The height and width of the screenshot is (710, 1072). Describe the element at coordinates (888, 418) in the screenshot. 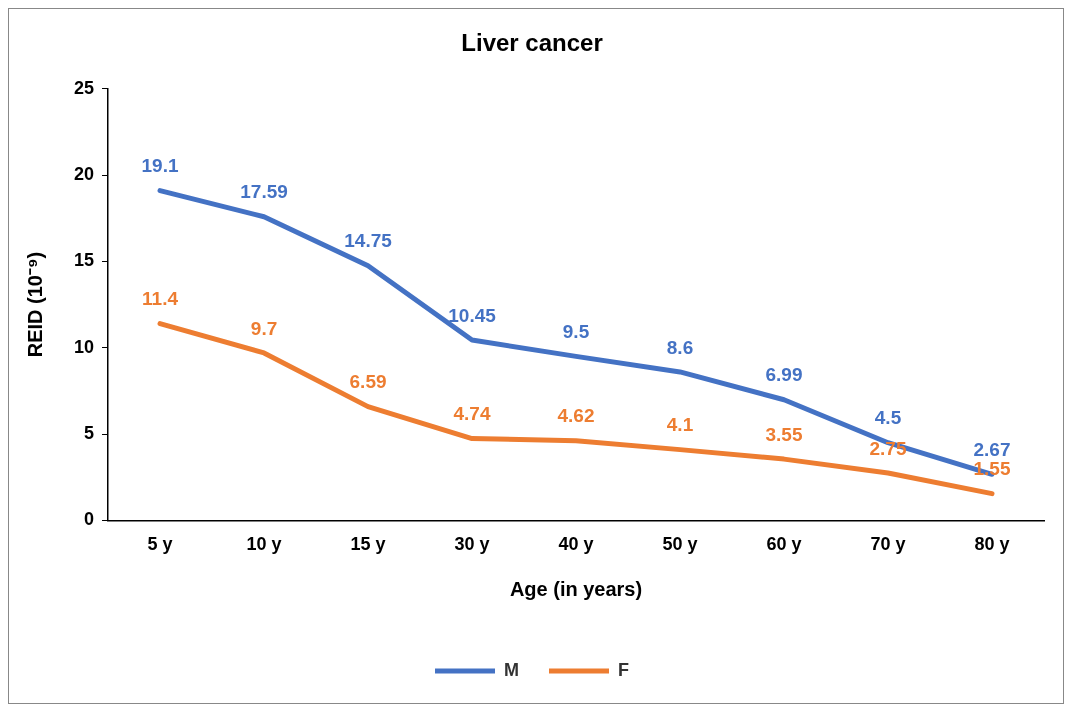

I see `data-label: 4.5` at that location.